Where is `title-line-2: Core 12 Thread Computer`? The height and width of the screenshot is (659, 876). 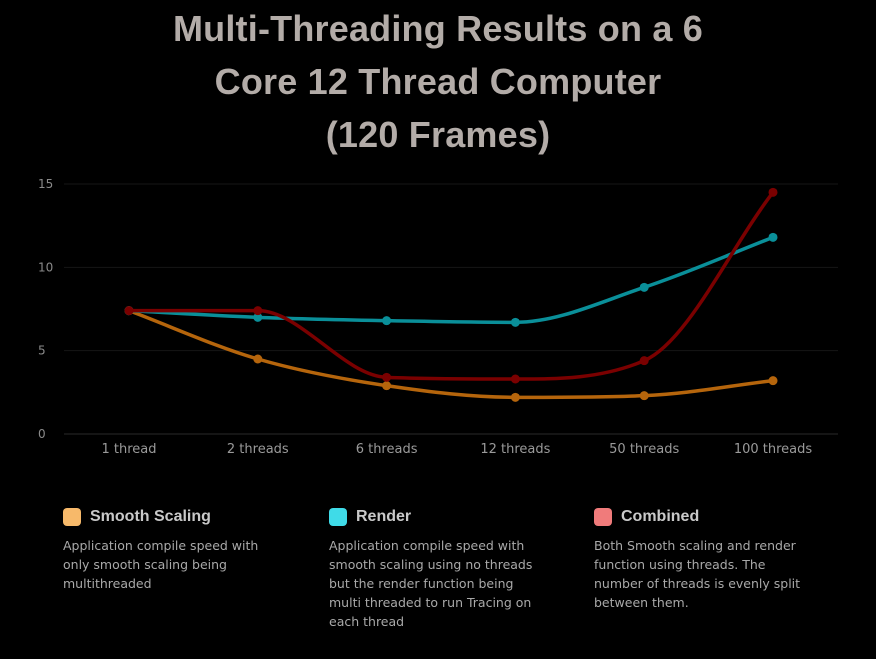
title-line-2: Core 12 Thread Computer is located at coordinates (438, 81).